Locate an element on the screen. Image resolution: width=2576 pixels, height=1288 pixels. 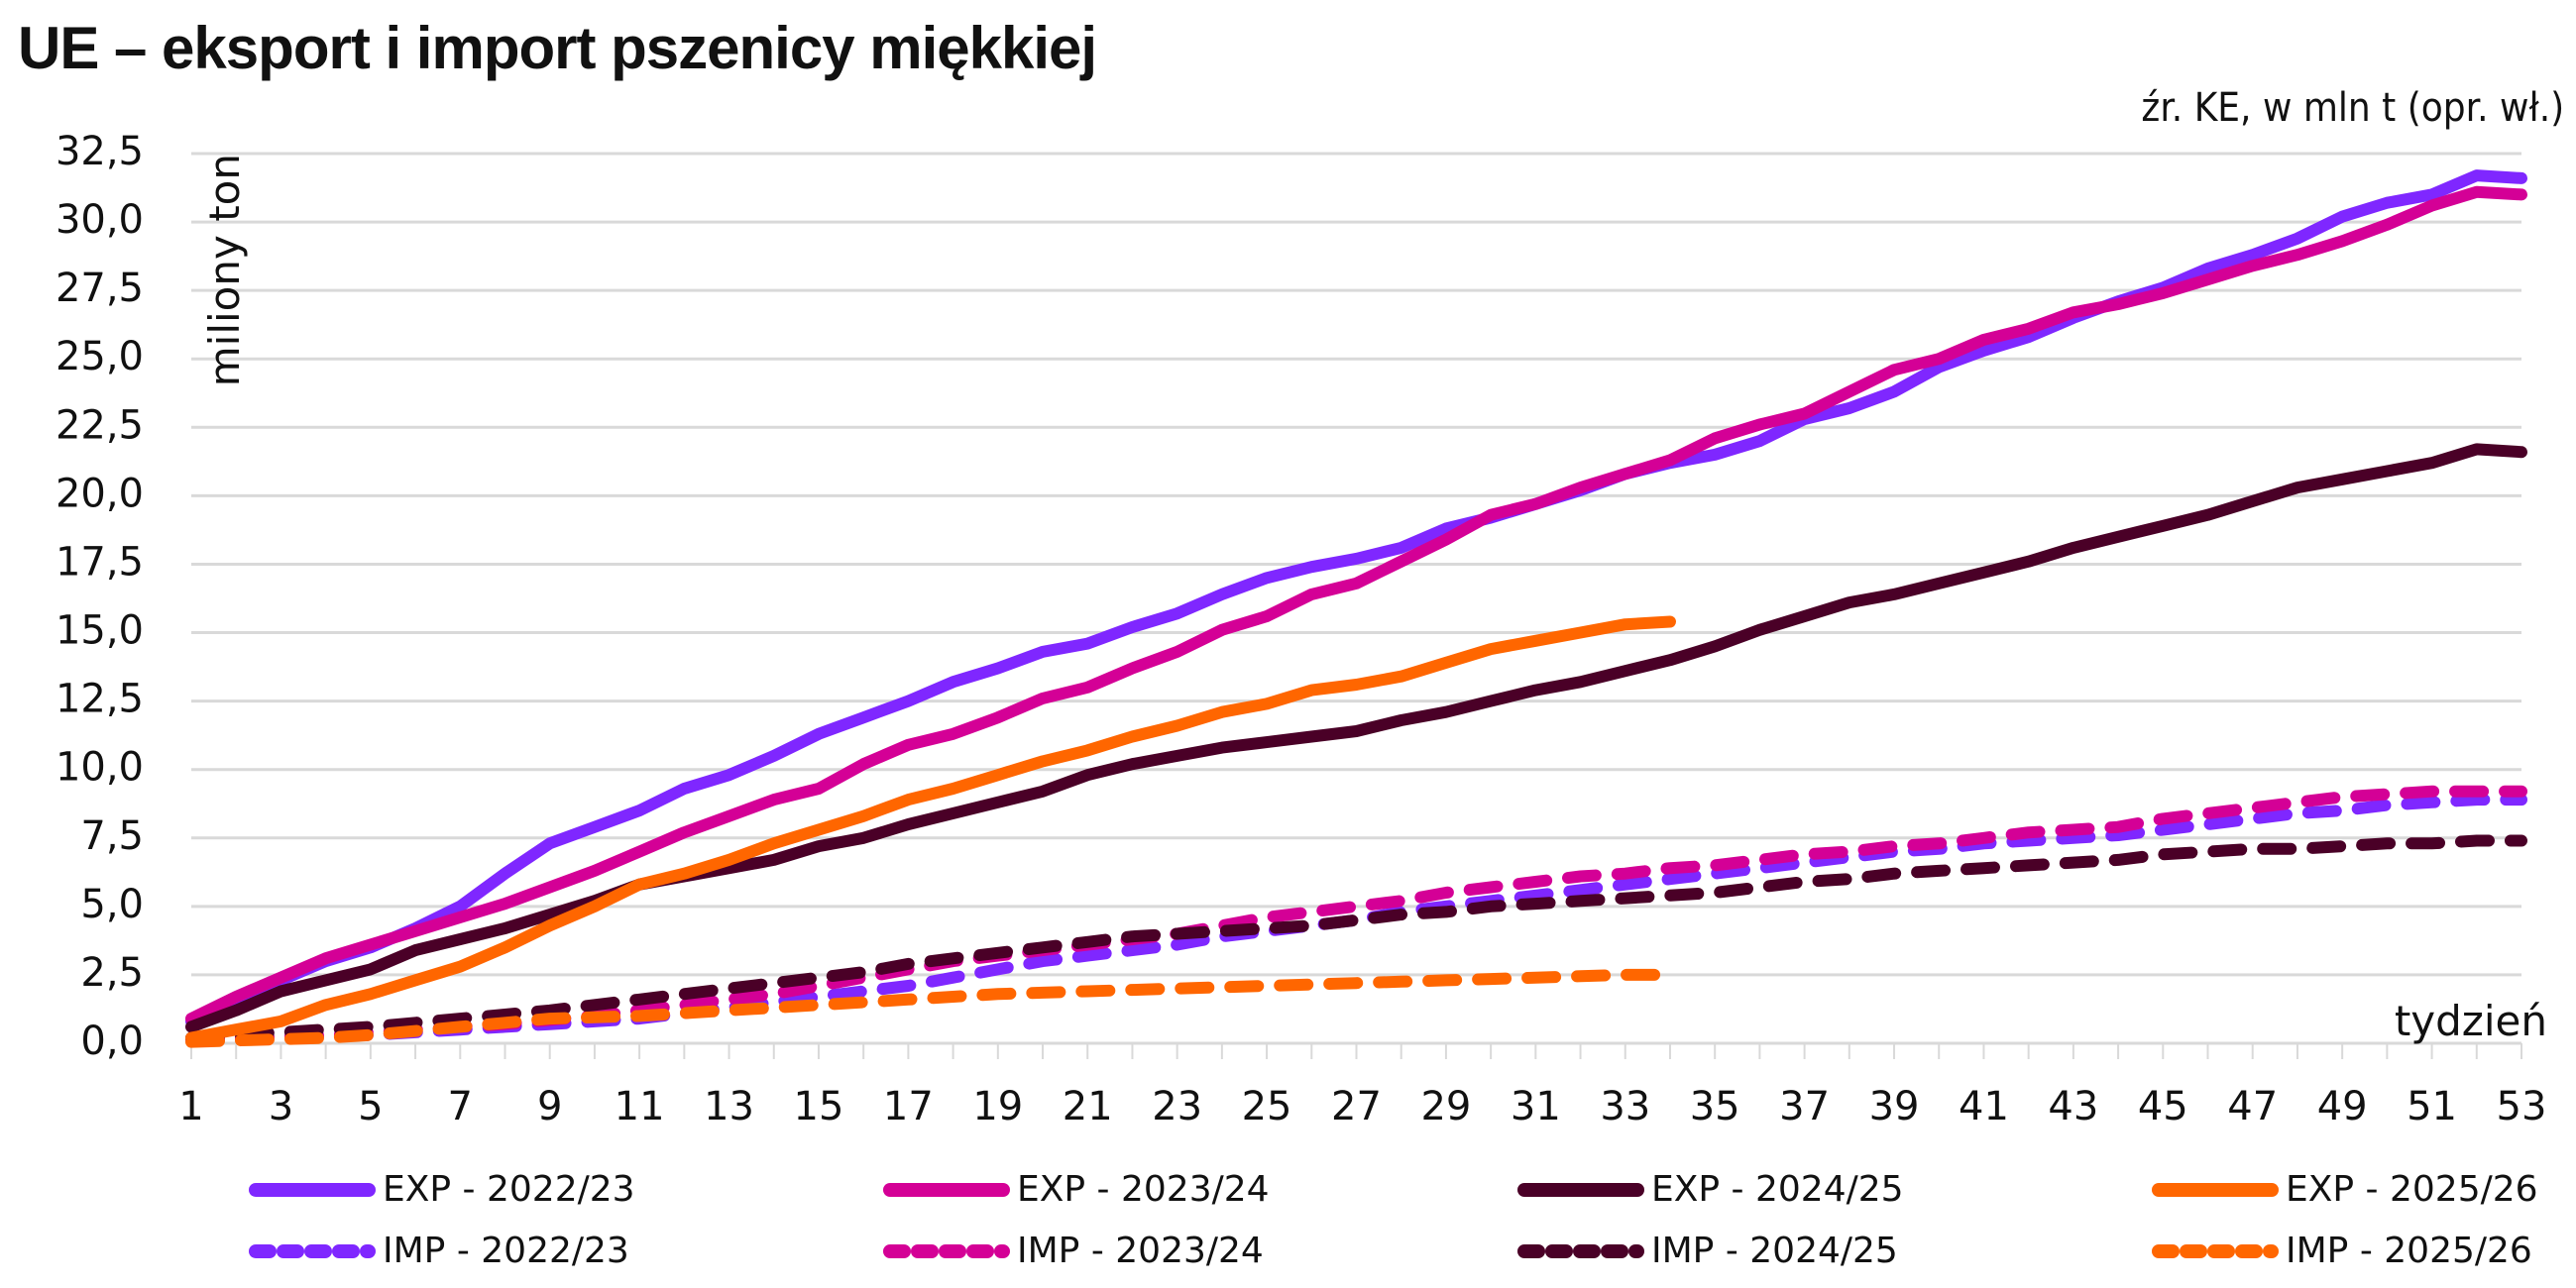
x-tick-label: 19 is located at coordinates (997, 1107).